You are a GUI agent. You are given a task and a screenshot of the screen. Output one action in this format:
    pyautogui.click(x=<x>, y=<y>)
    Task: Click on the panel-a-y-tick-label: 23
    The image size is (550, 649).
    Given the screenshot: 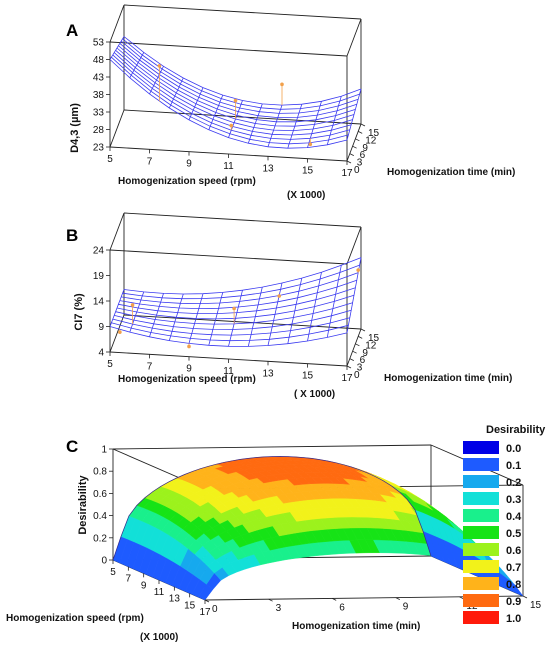 What is the action you would take?
    pyautogui.click(x=99, y=148)
    